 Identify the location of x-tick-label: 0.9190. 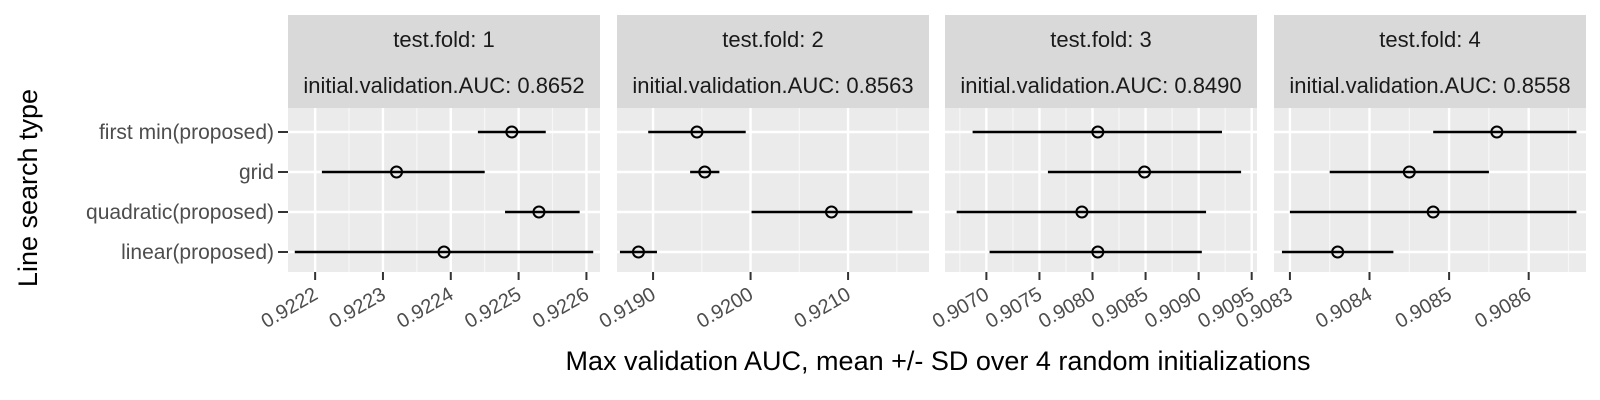
(628, 308).